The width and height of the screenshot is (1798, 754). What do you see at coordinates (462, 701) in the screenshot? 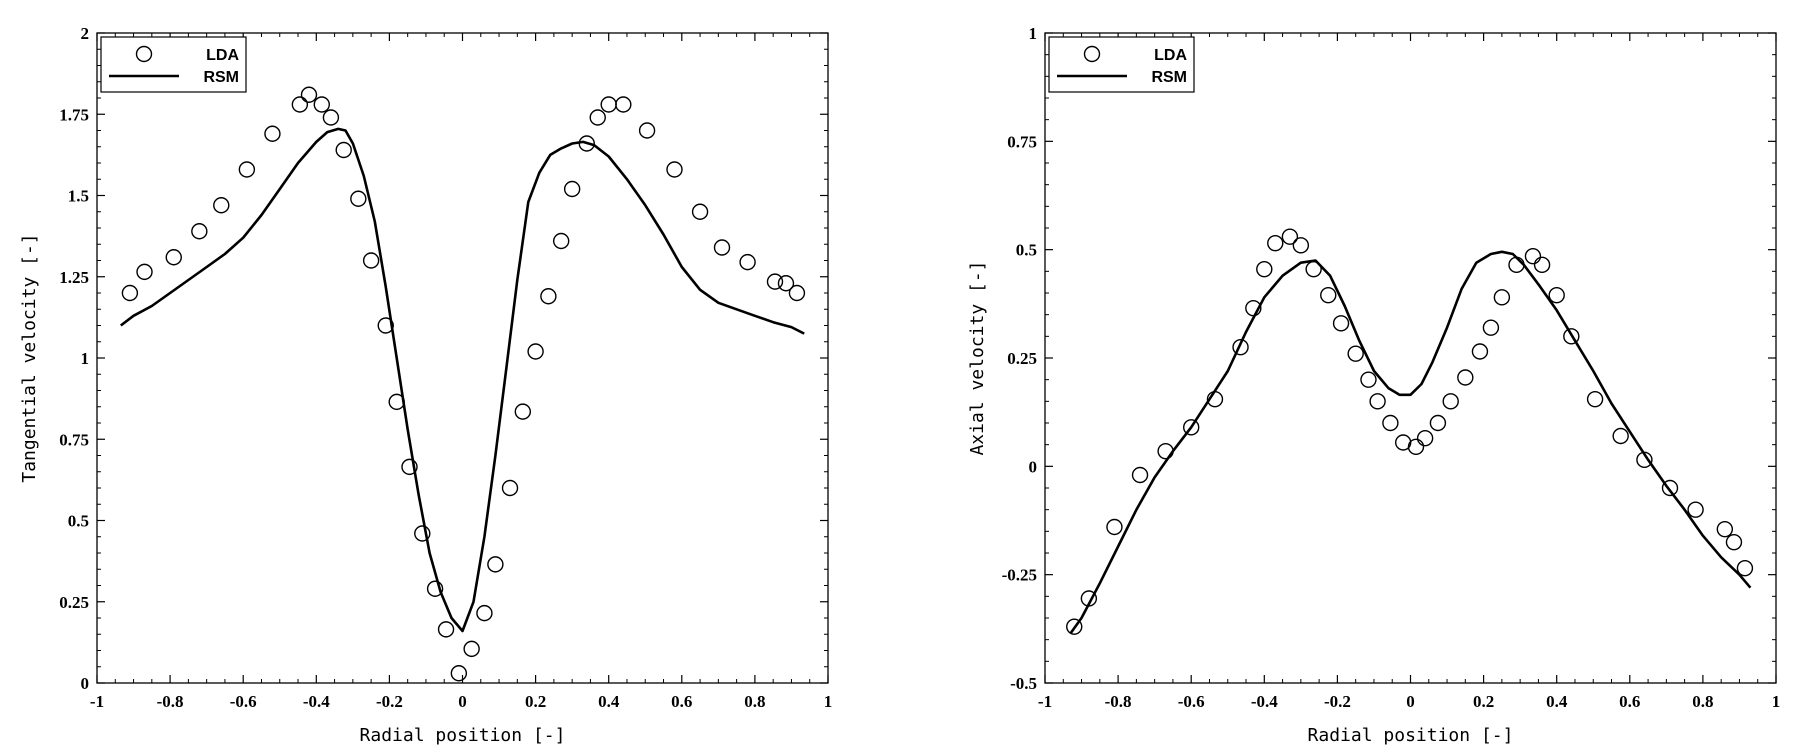
I see `x-tick-label: 0` at bounding box center [462, 701].